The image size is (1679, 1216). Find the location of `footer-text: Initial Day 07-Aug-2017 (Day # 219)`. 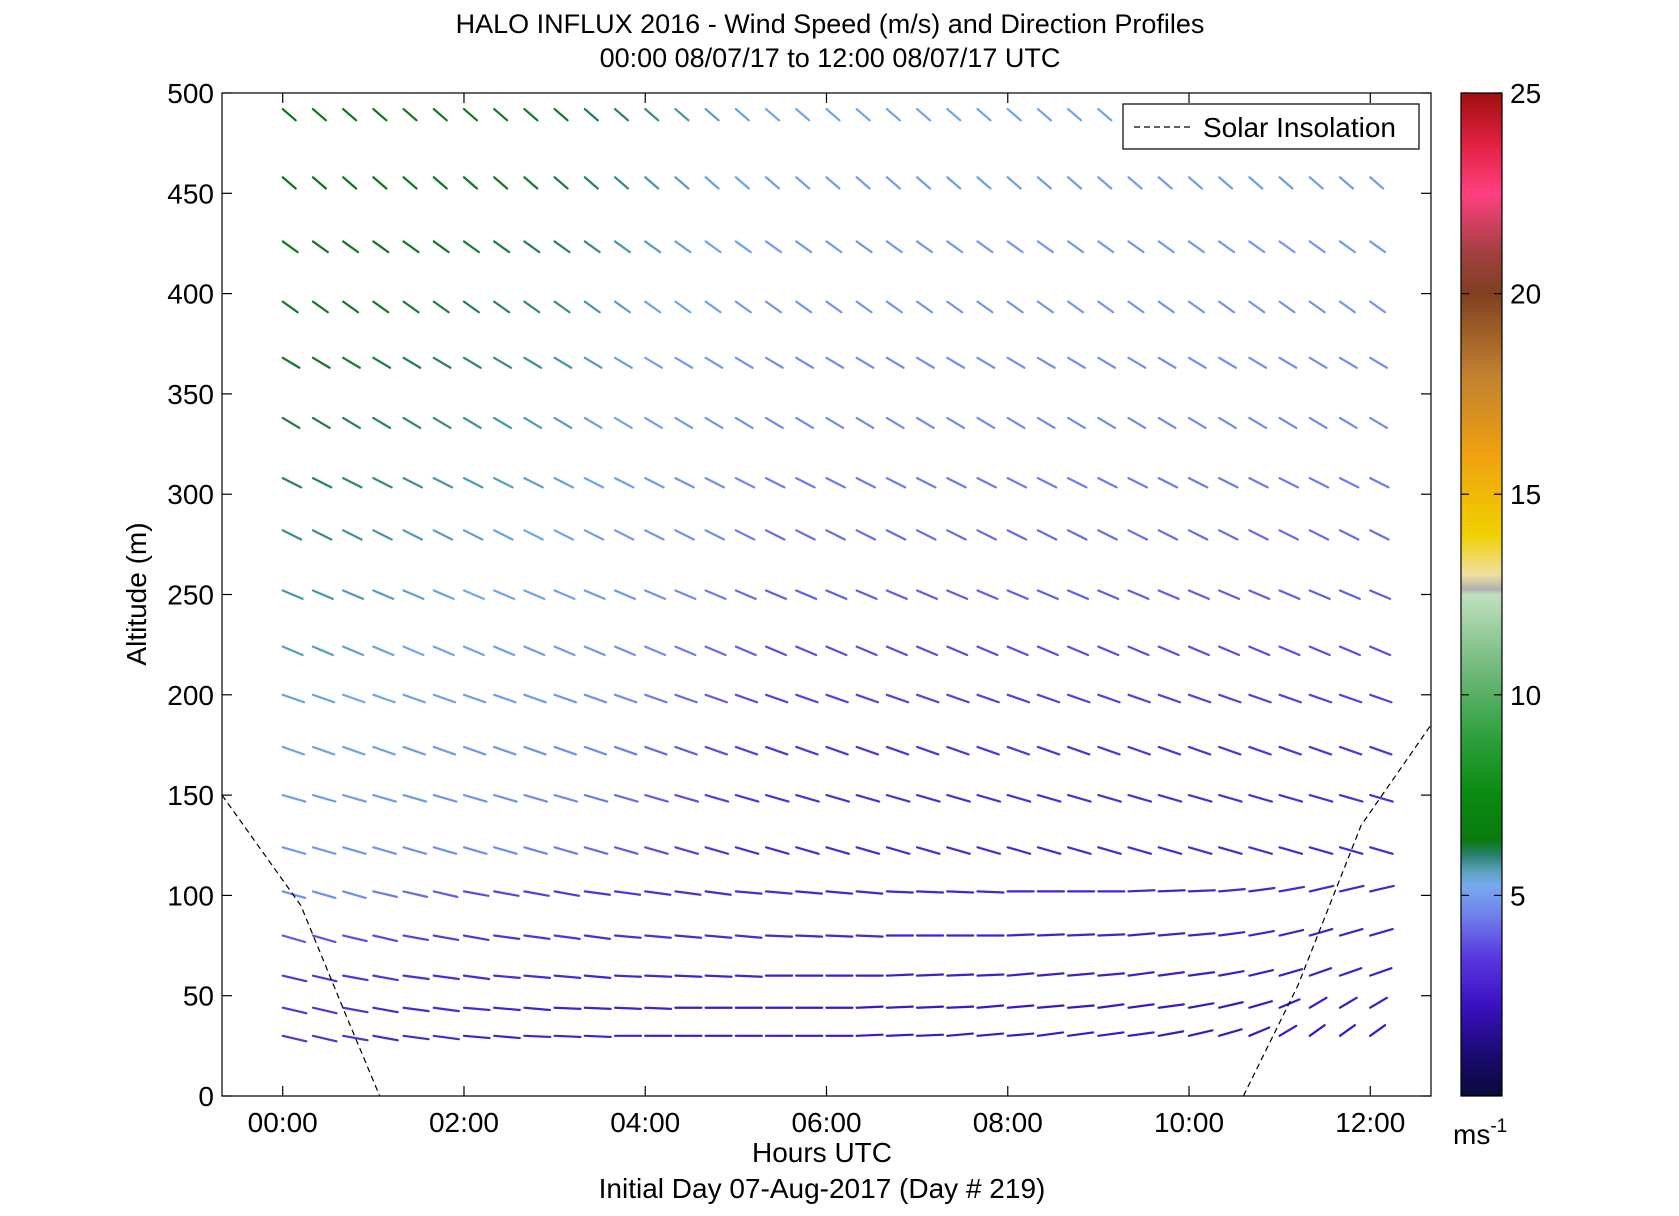

footer-text: Initial Day 07-Aug-2017 (Day # 219) is located at coordinates (822, 1188).